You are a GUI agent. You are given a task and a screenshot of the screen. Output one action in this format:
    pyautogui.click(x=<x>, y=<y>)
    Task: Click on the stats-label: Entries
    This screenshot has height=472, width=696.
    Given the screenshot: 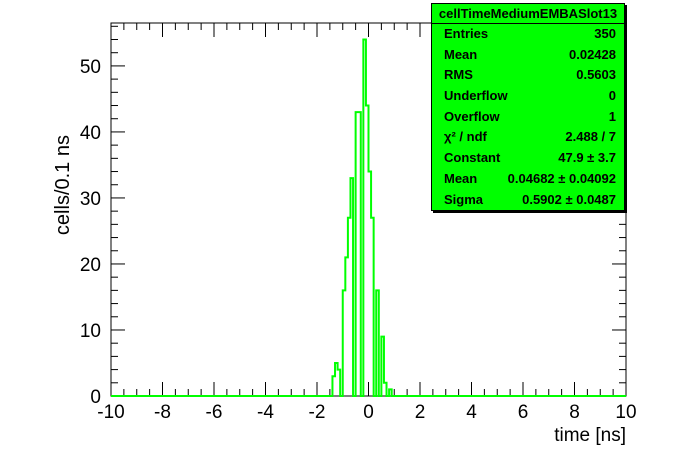 What is the action you would take?
    pyautogui.click(x=466, y=33)
    